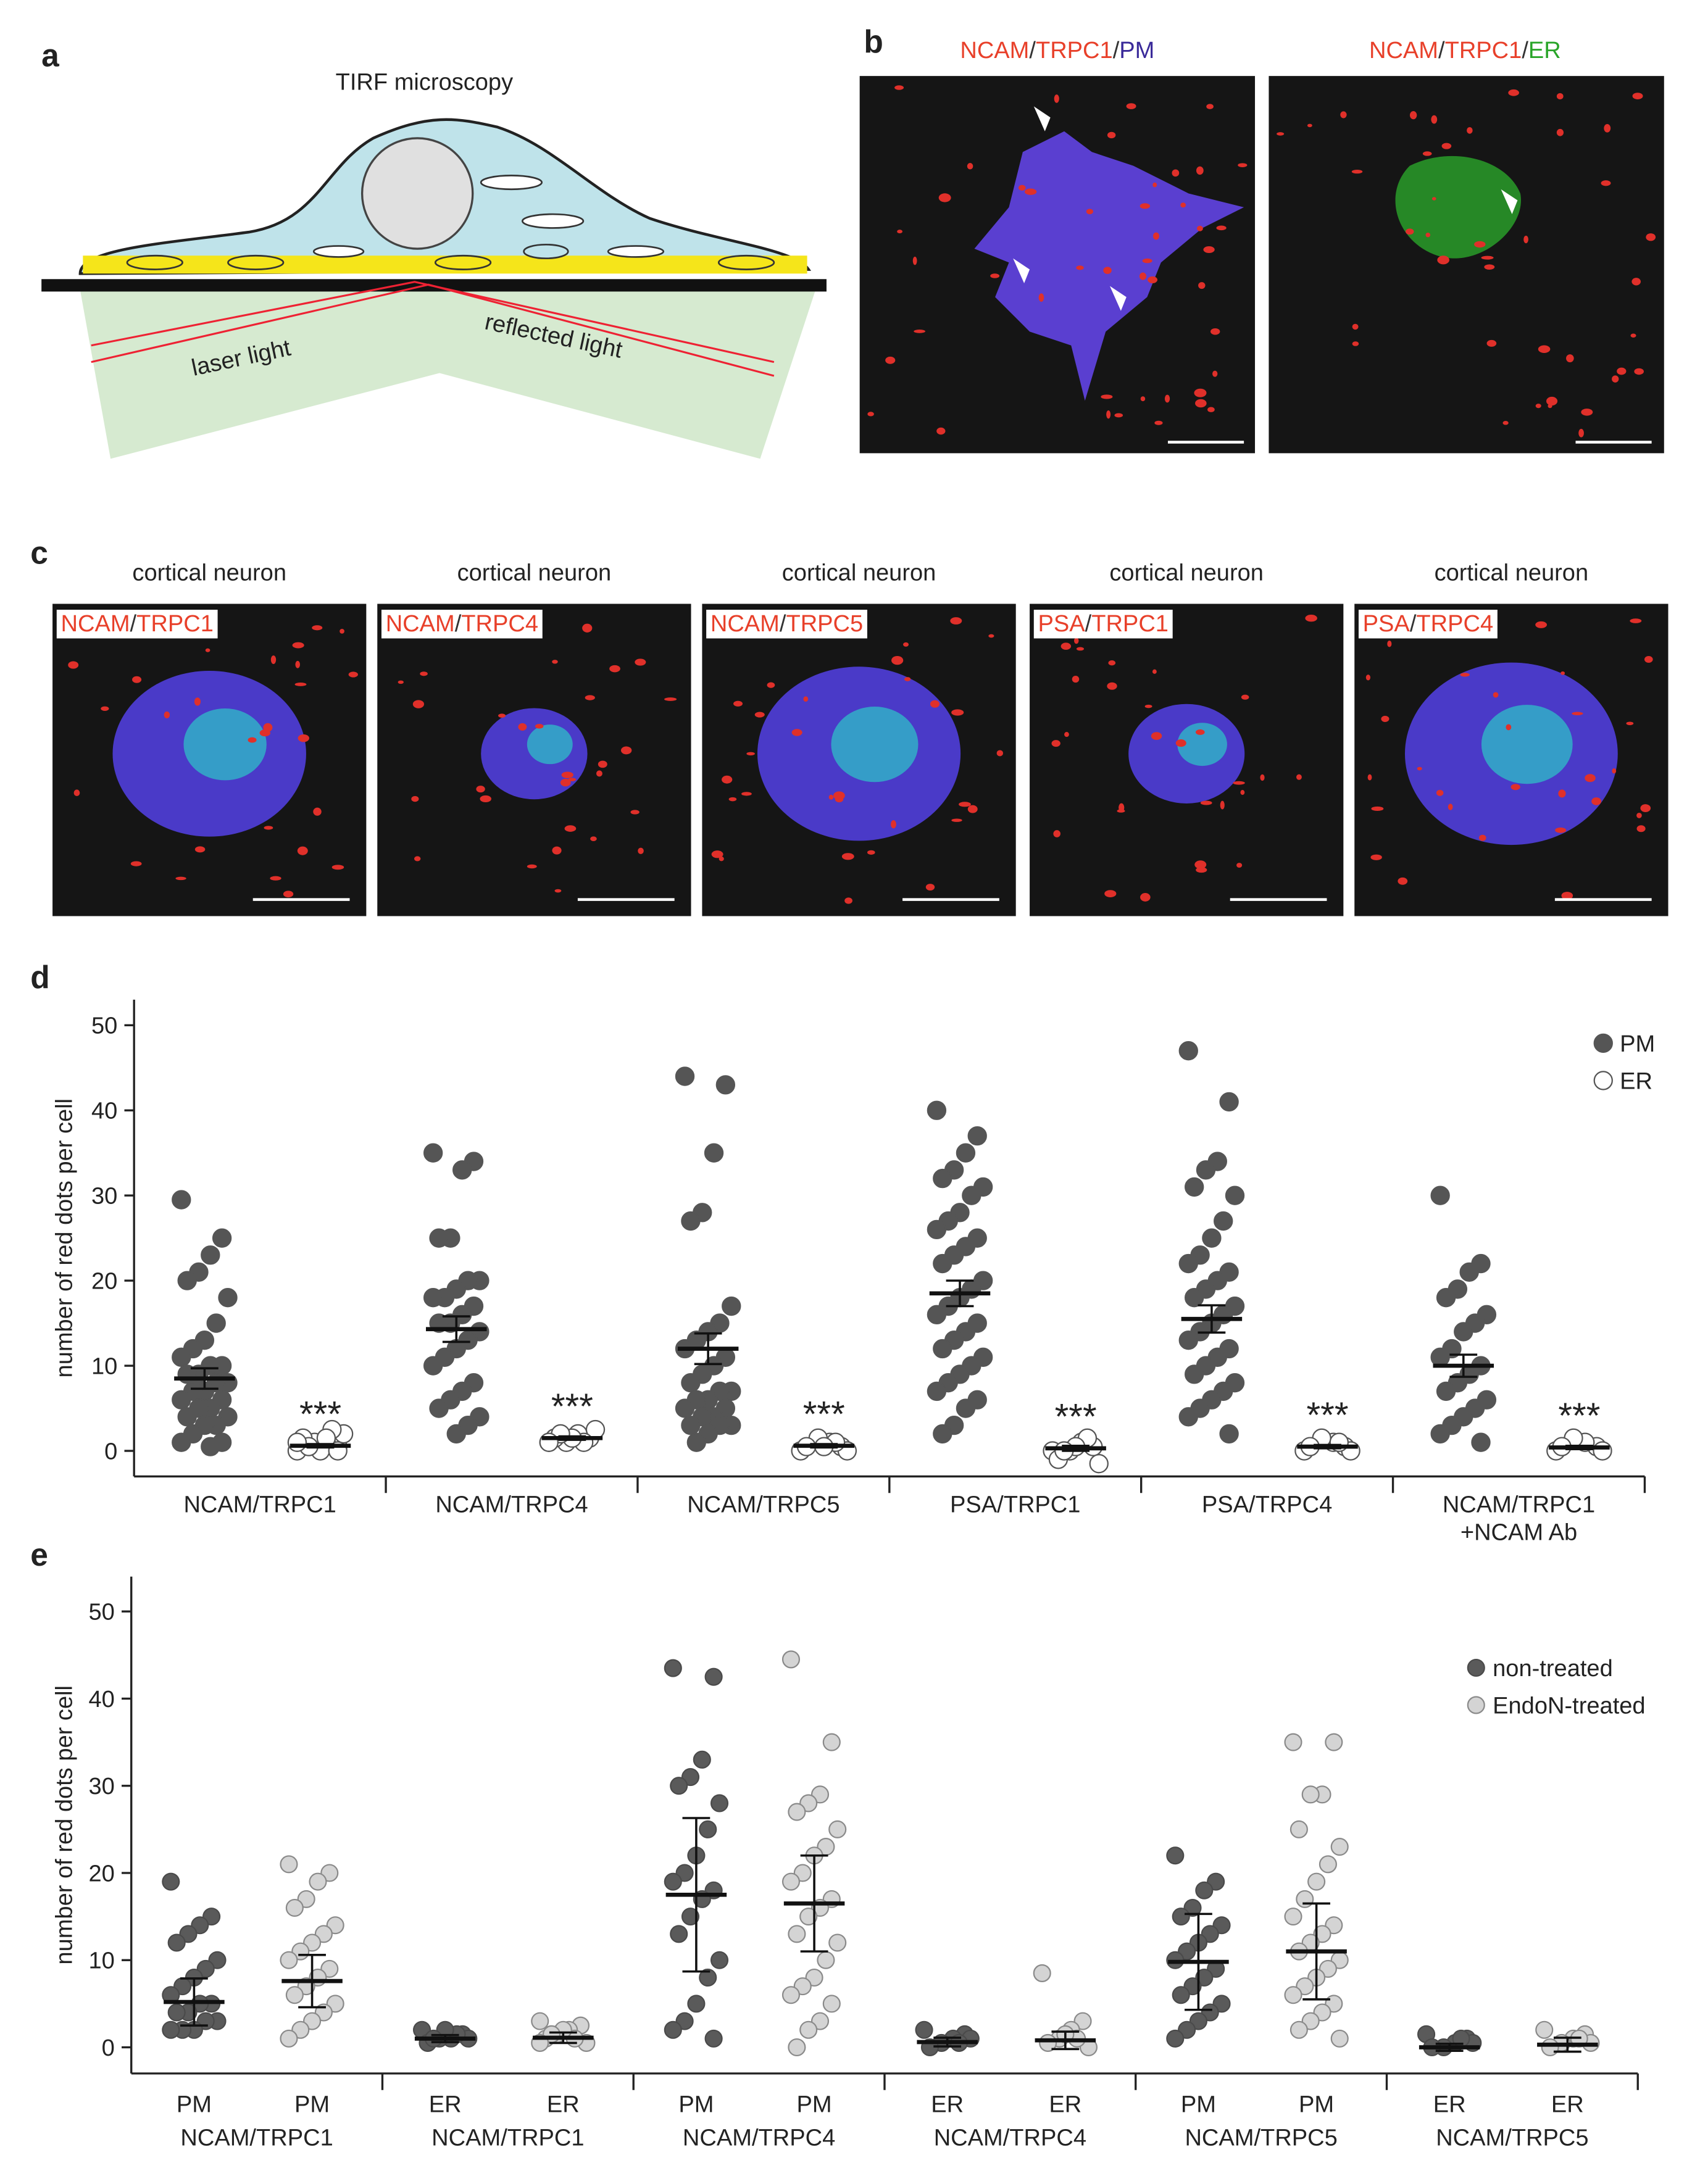 Image resolution: width=1700 pixels, height=2184 pixels. Describe the element at coordinates (1476, 1668) in the screenshot. I see `legend-swatch` at that location.